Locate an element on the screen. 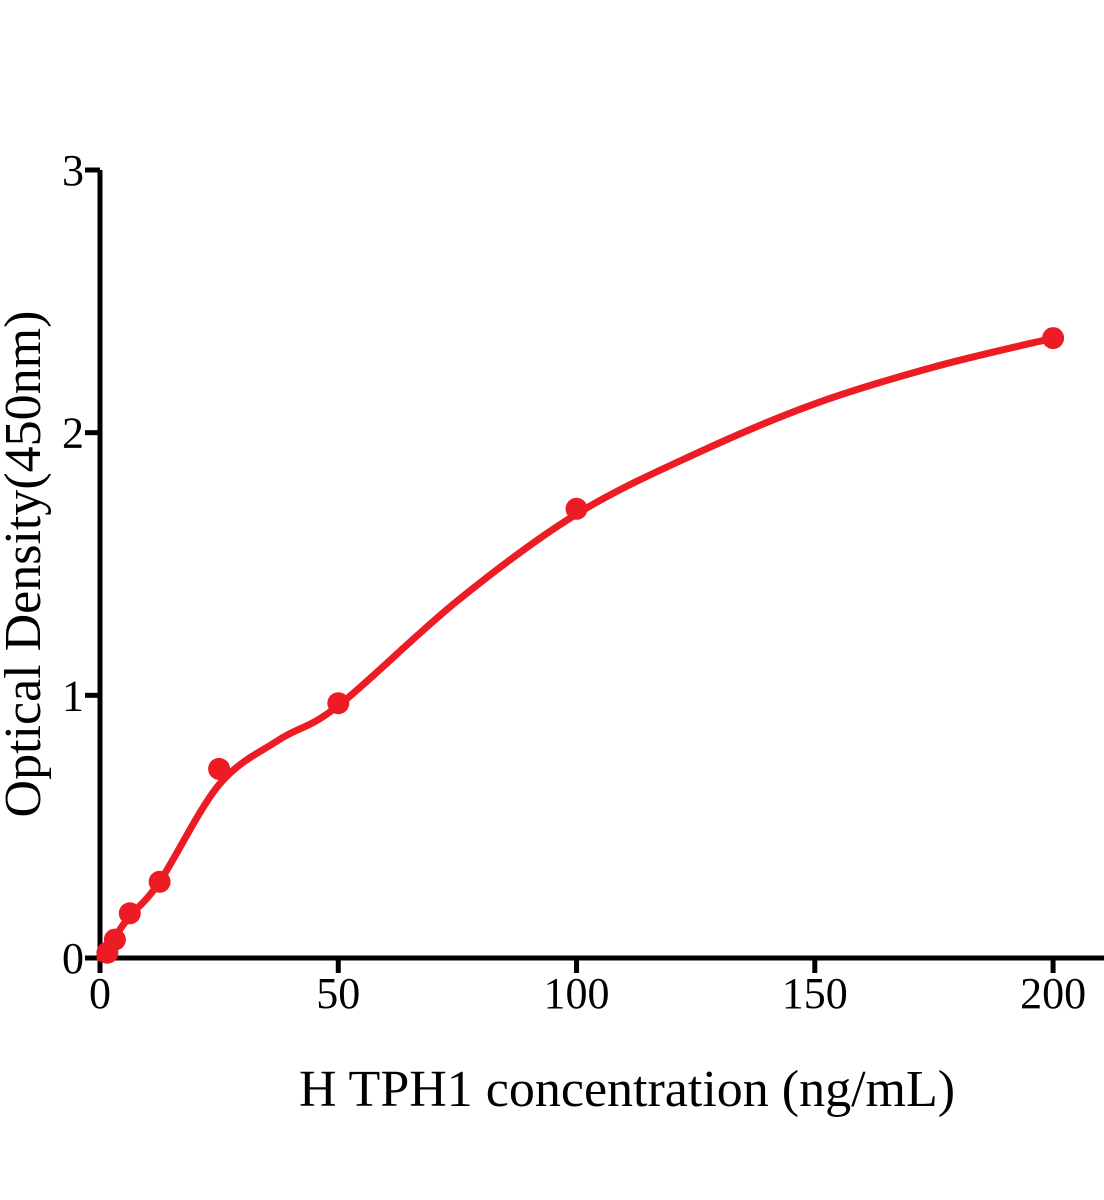 Image resolution: width=1104 pixels, height=1200 pixels. y-tick-label: 0 is located at coordinates (73, 958).